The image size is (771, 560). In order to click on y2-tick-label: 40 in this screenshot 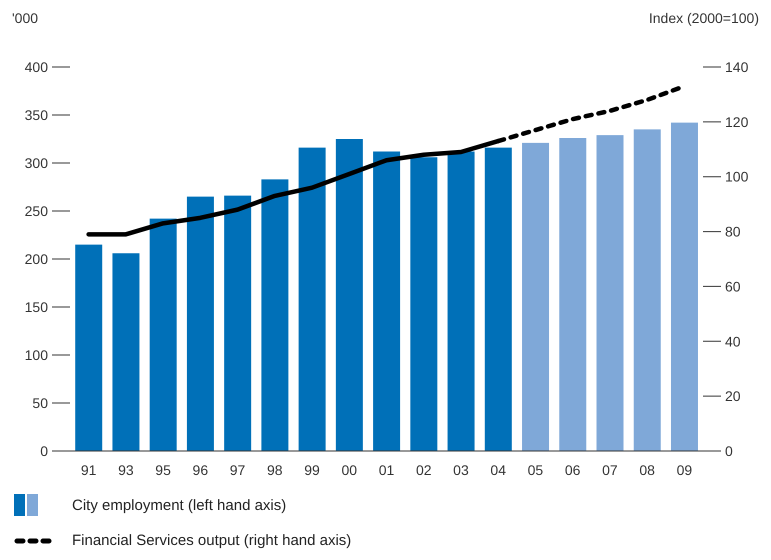, I will do `click(733, 341)`.